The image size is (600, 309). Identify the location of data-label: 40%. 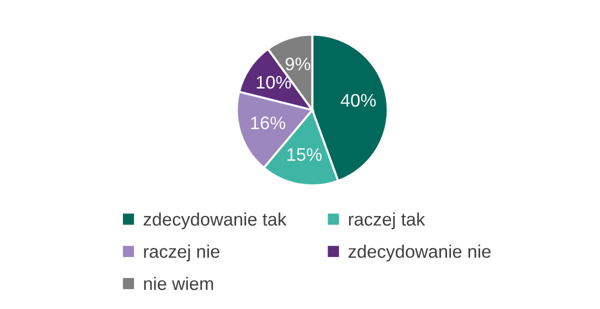
(358, 100).